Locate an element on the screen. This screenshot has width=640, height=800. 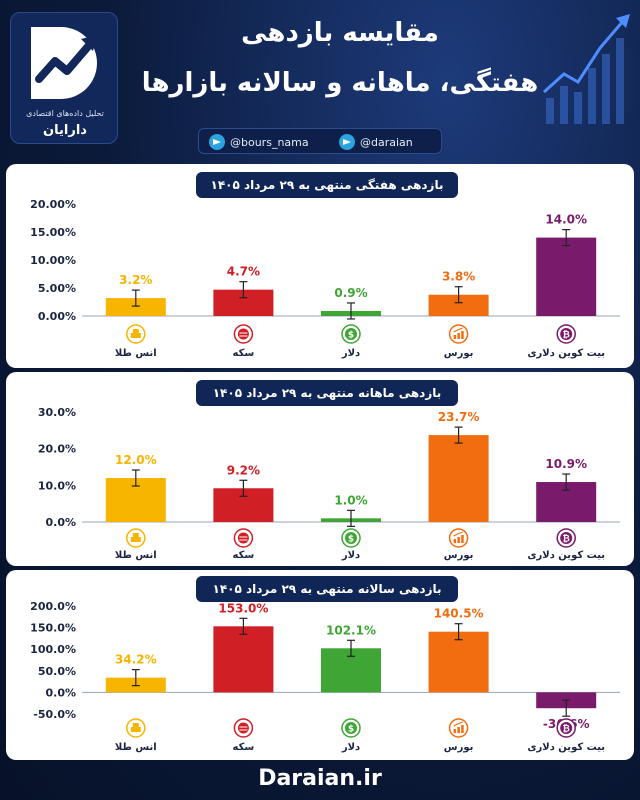
logo: تحلیل داده‌های اقتصادی دارایان is located at coordinates (64, 78).